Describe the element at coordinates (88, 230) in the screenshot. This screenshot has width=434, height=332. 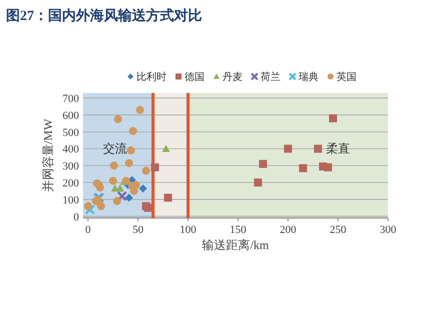
I see `x-tick-label: 0` at that location.